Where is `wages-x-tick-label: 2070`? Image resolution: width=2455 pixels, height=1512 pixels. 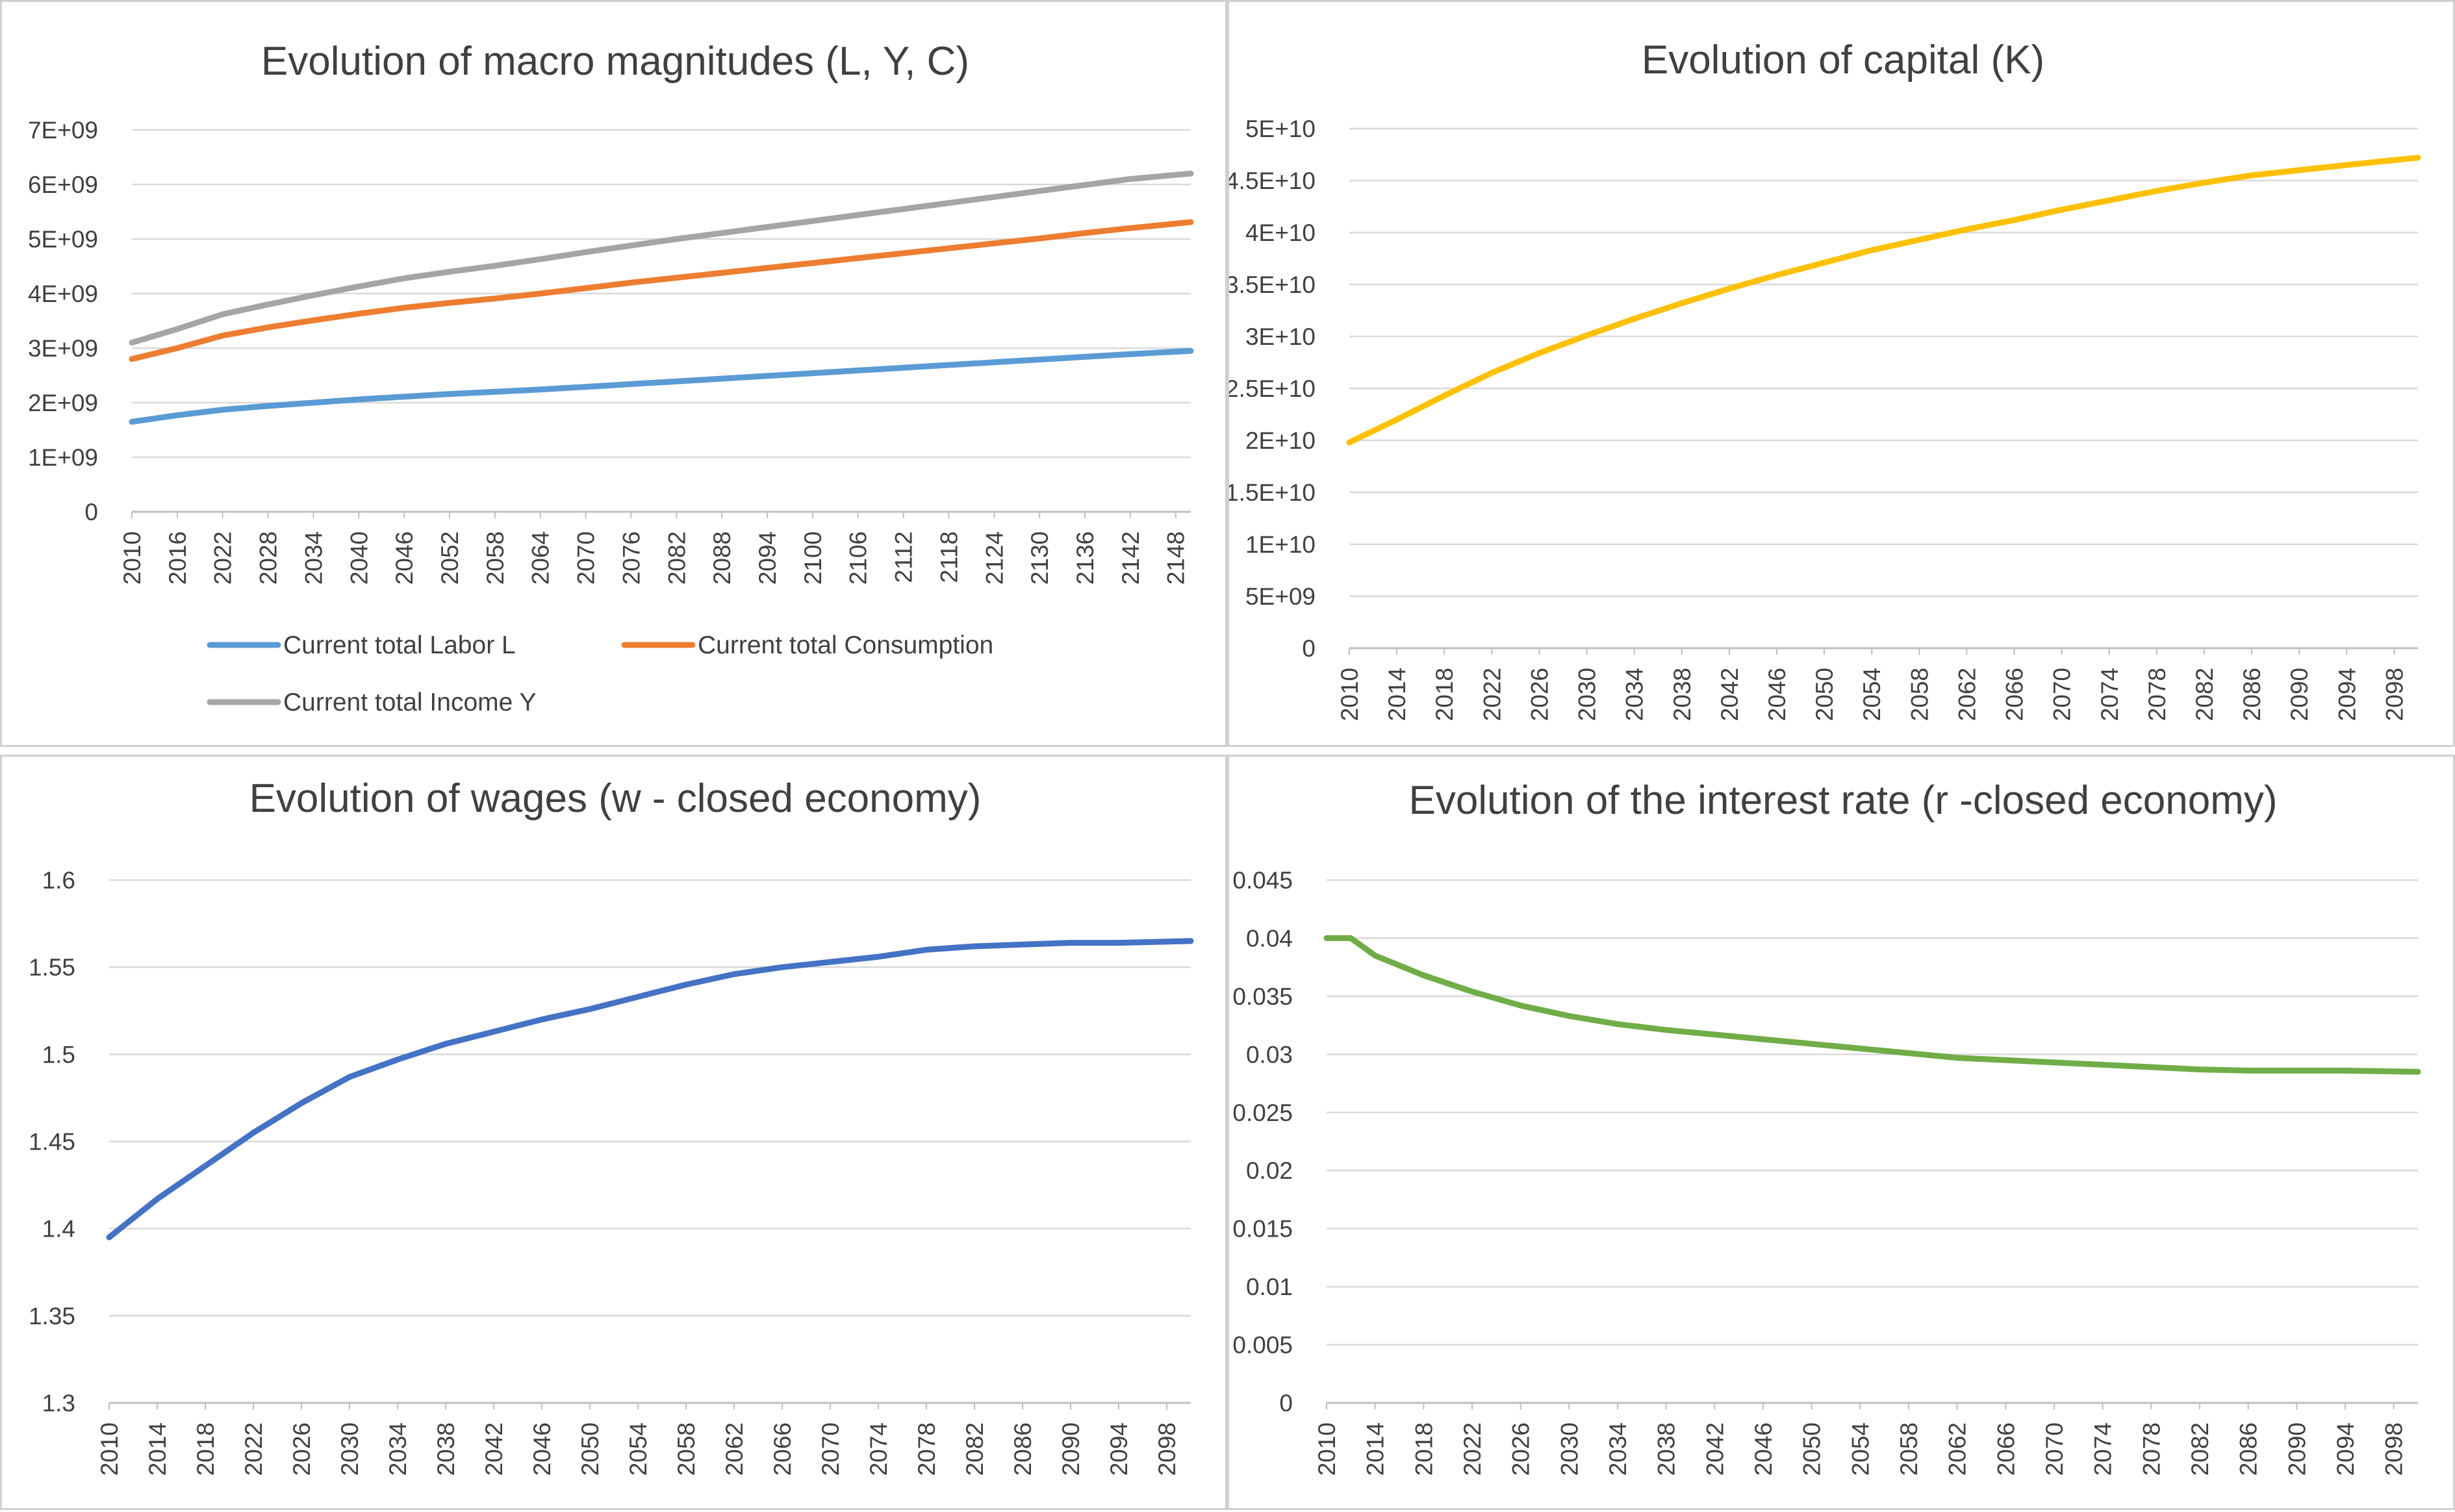 wages-x-tick-label: 2070 is located at coordinates (831, 1449).